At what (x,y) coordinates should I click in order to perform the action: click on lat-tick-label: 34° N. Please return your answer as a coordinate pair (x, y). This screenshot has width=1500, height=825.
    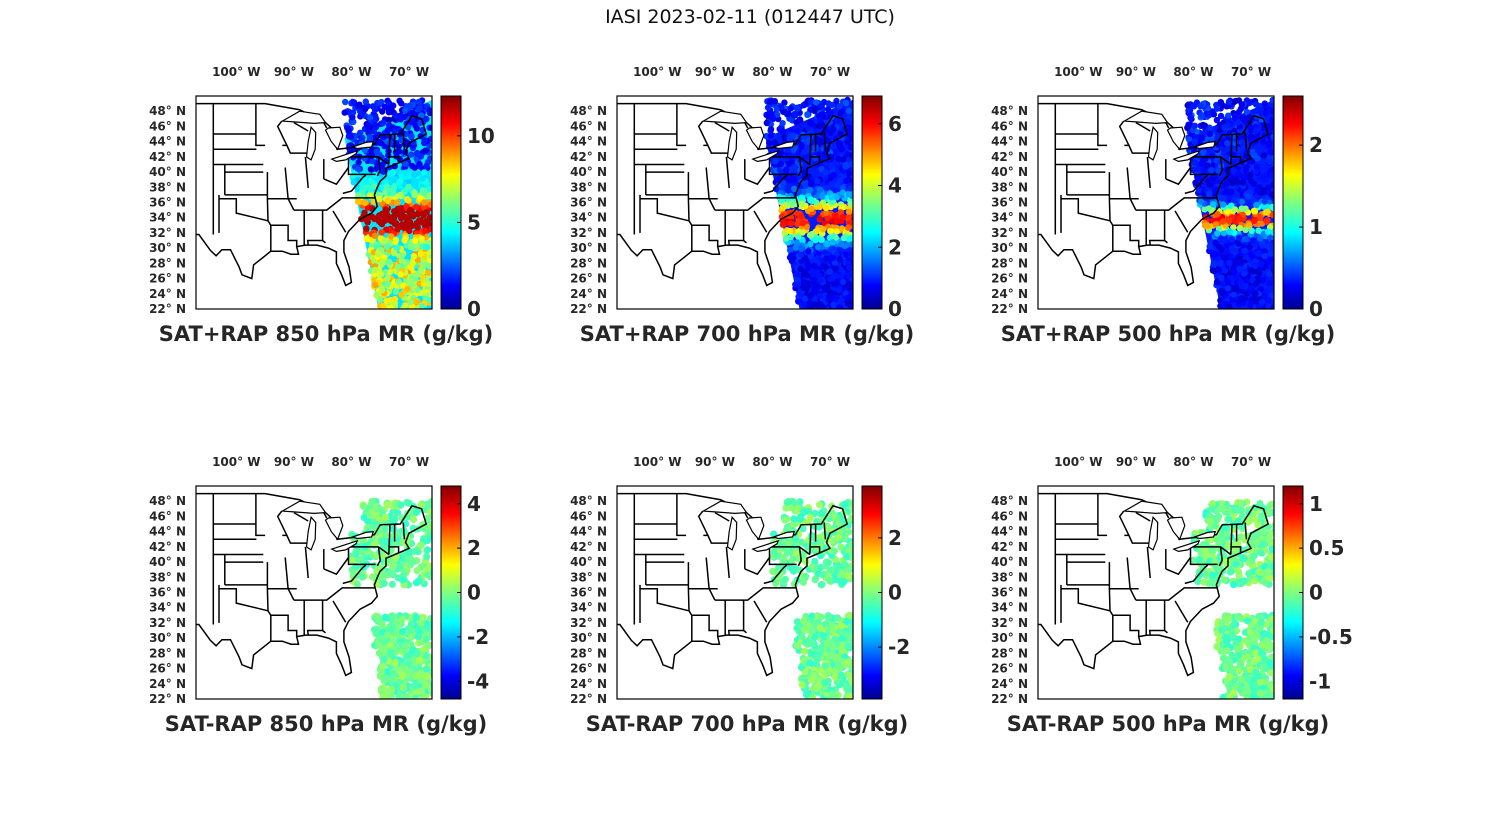
    Looking at the image, I should click on (167, 218).